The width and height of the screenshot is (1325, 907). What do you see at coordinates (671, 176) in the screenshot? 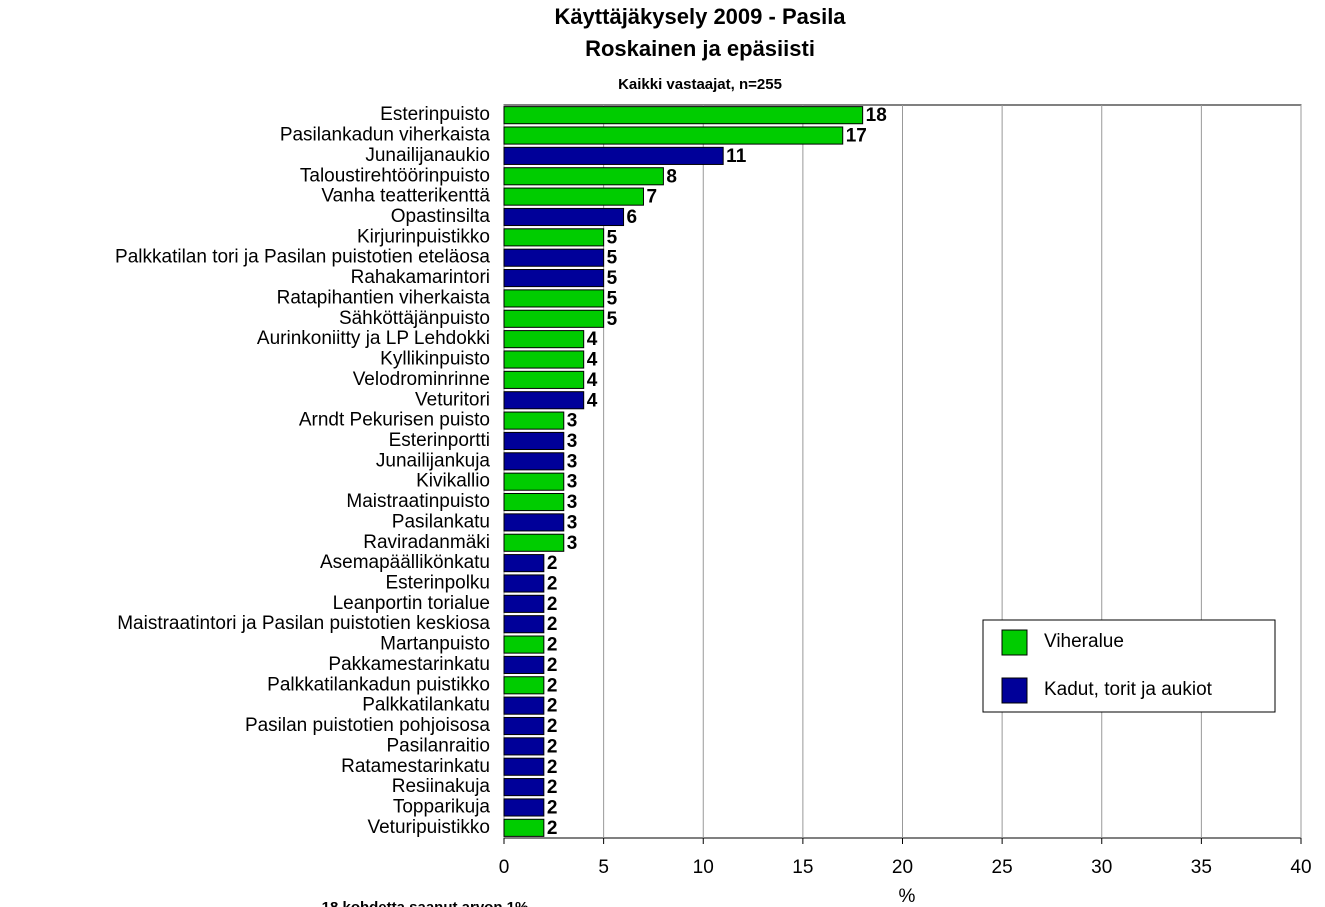
I see `data-label: 8` at bounding box center [671, 176].